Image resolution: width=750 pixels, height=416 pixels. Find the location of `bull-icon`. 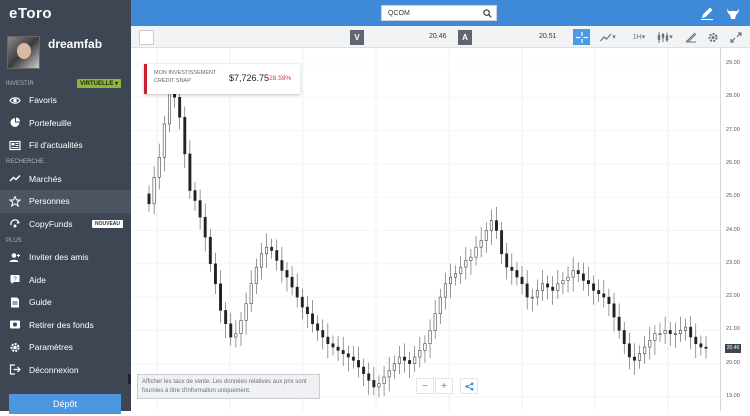

bull-icon is located at coordinates (733, 13).